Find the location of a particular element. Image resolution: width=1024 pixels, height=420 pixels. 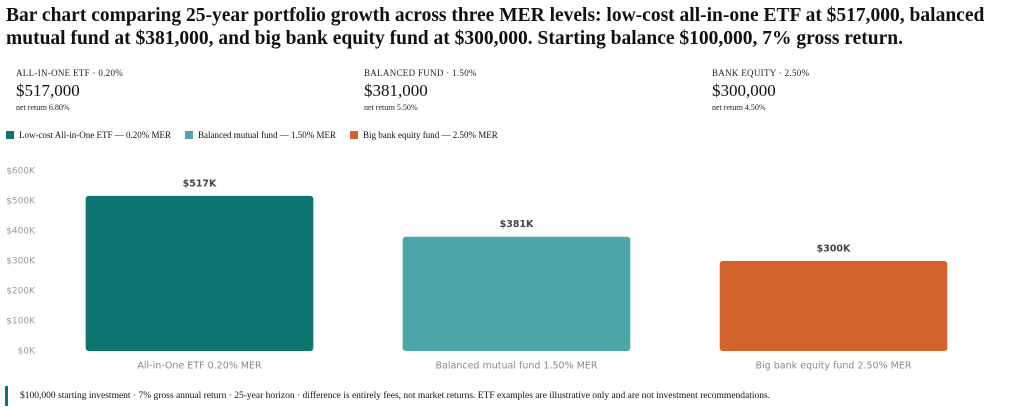

legend-label: Big bank equity fund — 2.50% MER is located at coordinates (430, 135).